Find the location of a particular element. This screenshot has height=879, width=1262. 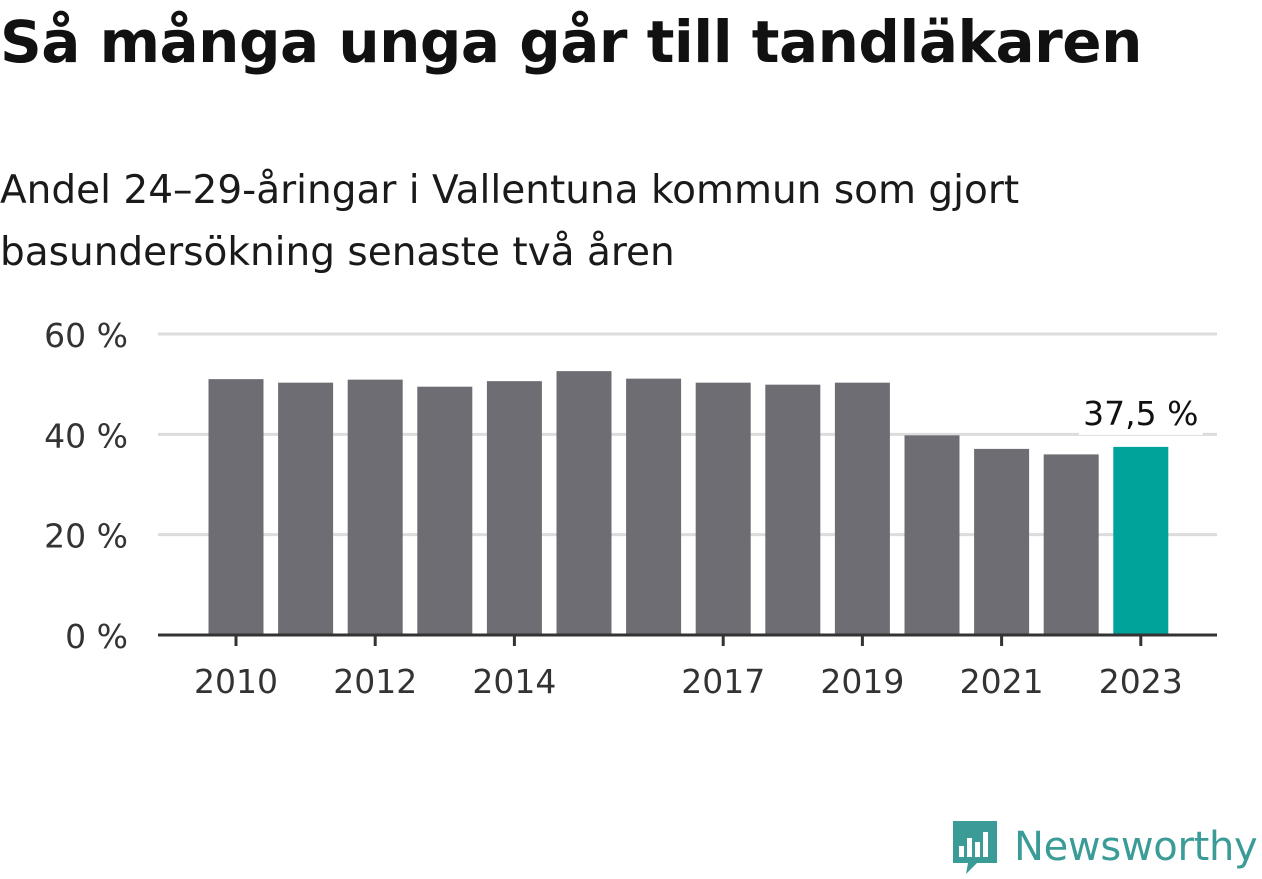

bar-chart-speech-icon is located at coordinates (975, 847).